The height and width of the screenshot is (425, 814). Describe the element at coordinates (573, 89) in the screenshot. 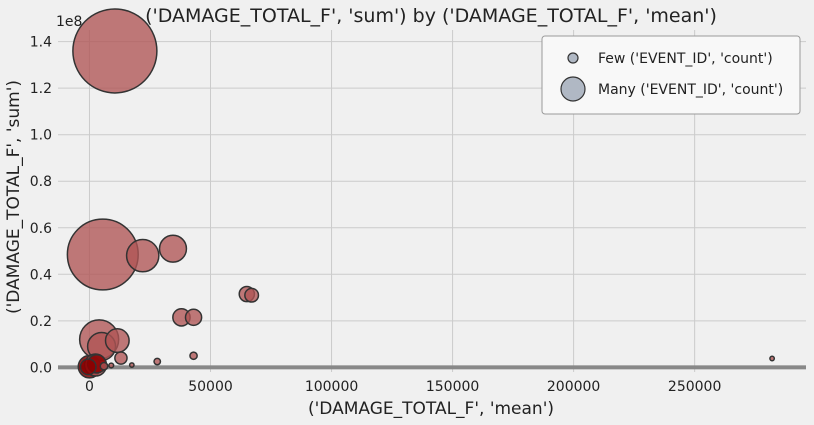

I see `legend-marker-many` at that location.